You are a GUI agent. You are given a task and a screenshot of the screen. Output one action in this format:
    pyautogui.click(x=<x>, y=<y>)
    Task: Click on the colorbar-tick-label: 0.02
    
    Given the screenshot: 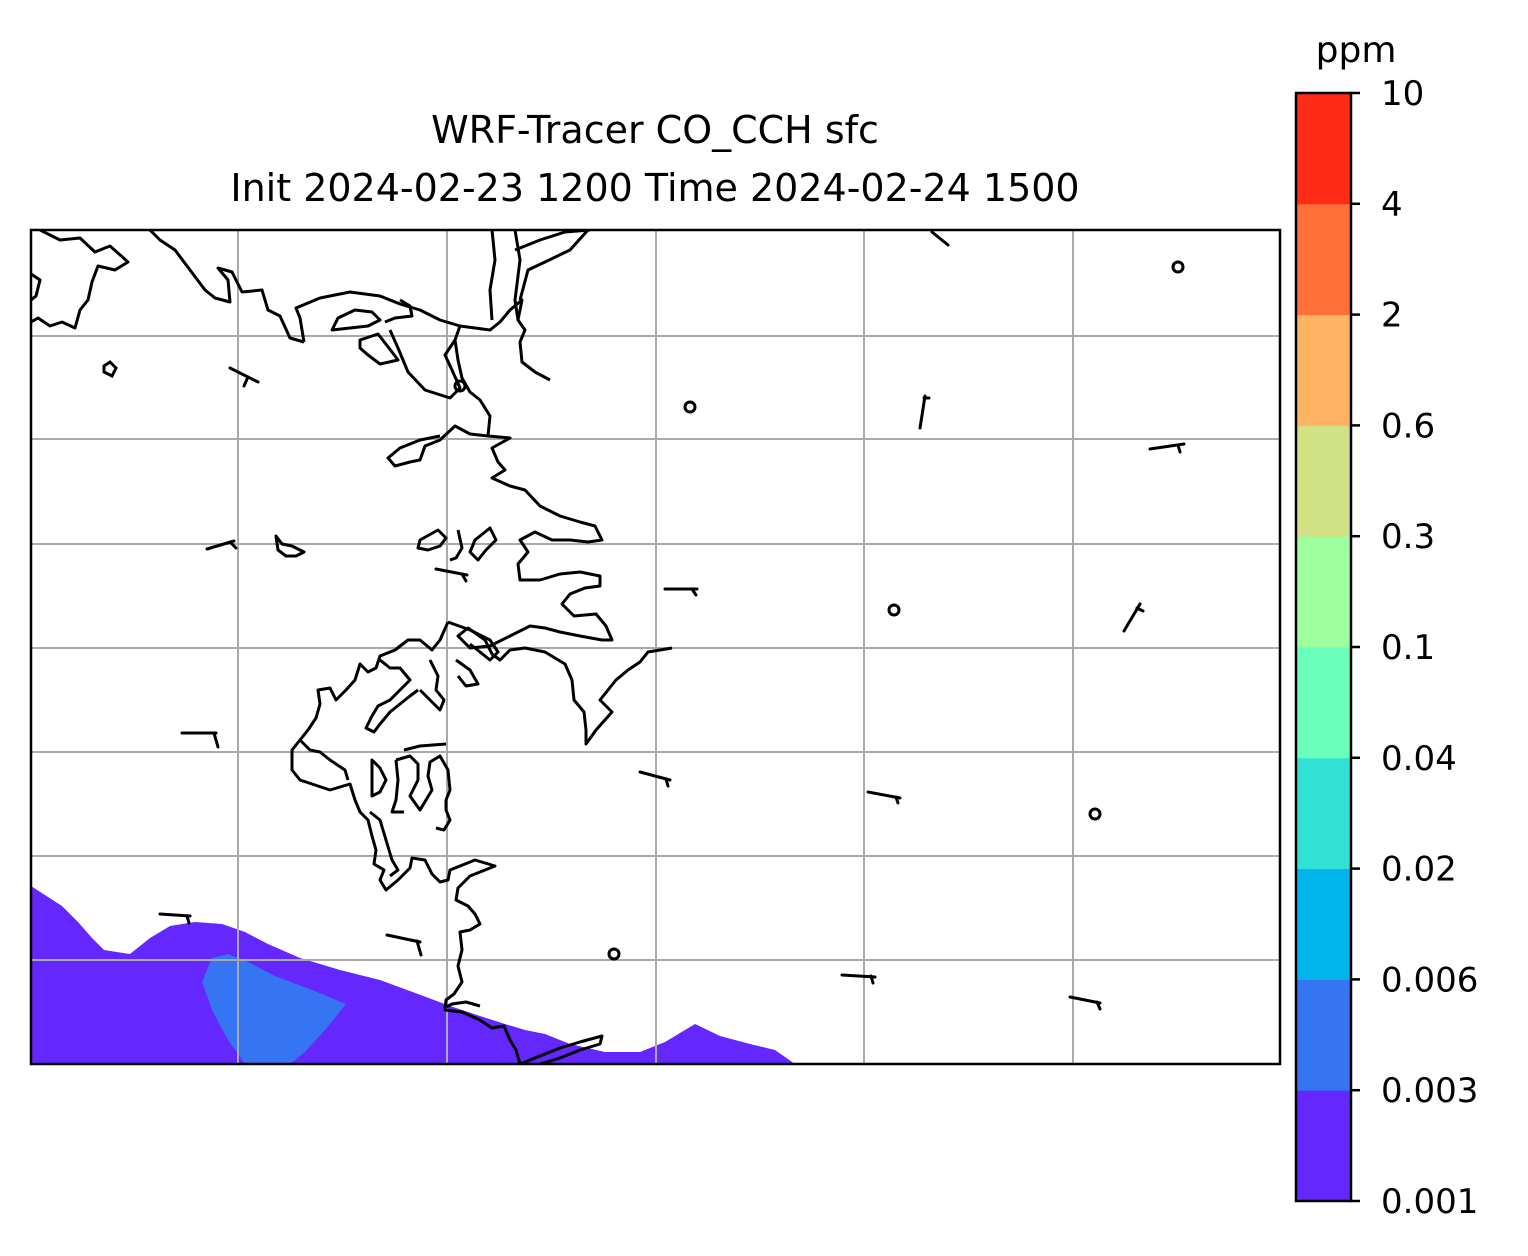 What is the action you would take?
    pyautogui.click(x=1419, y=870)
    